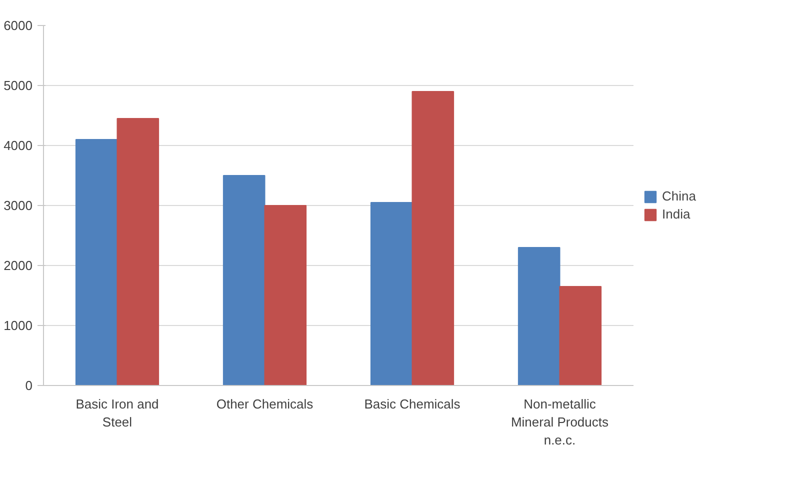  Describe the element at coordinates (117, 413) in the screenshot. I see `x-tick-label: Basic Iron and Steel` at that location.